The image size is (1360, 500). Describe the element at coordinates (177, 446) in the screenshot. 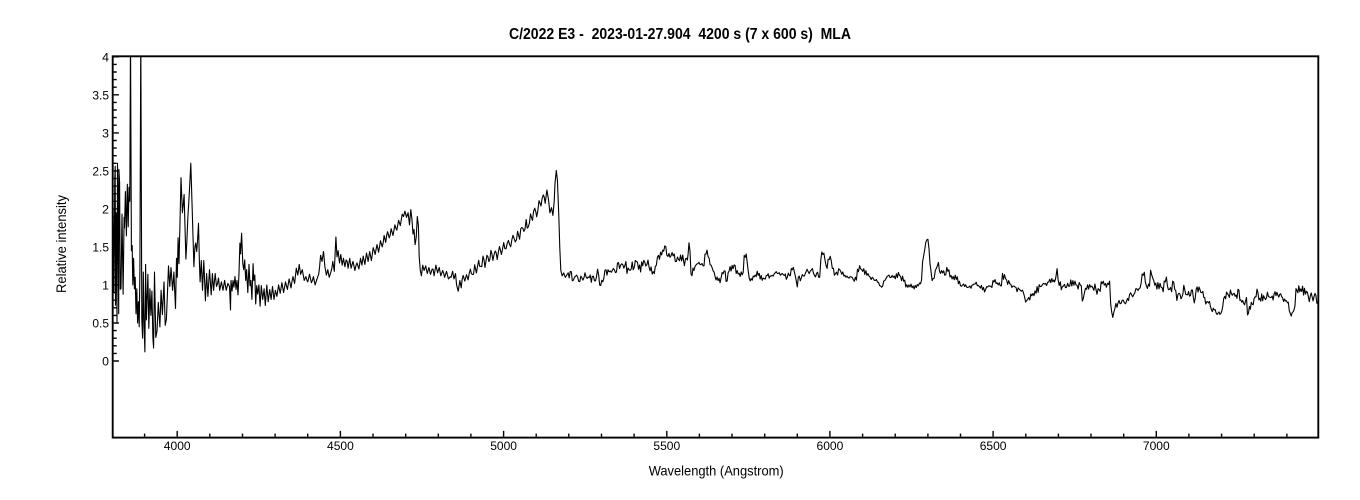

I see `svg-text: 4000` at that location.